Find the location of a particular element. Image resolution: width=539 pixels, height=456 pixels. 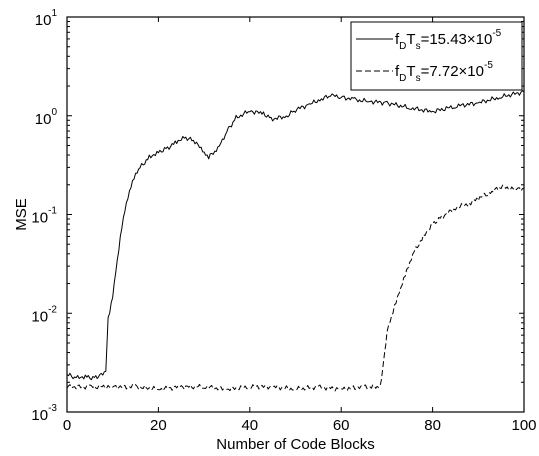

y-axis-label: MSE is located at coordinates (21, 214).